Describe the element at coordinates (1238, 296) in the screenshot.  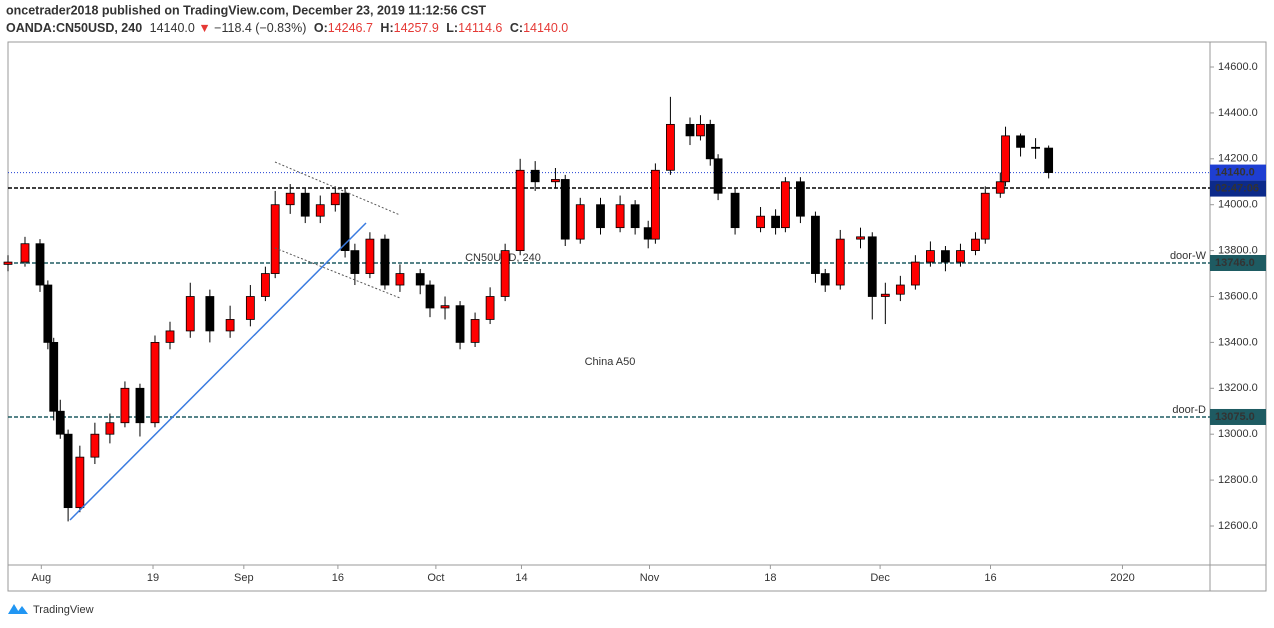
I see `y-tick-label: 13600.0` at that location.